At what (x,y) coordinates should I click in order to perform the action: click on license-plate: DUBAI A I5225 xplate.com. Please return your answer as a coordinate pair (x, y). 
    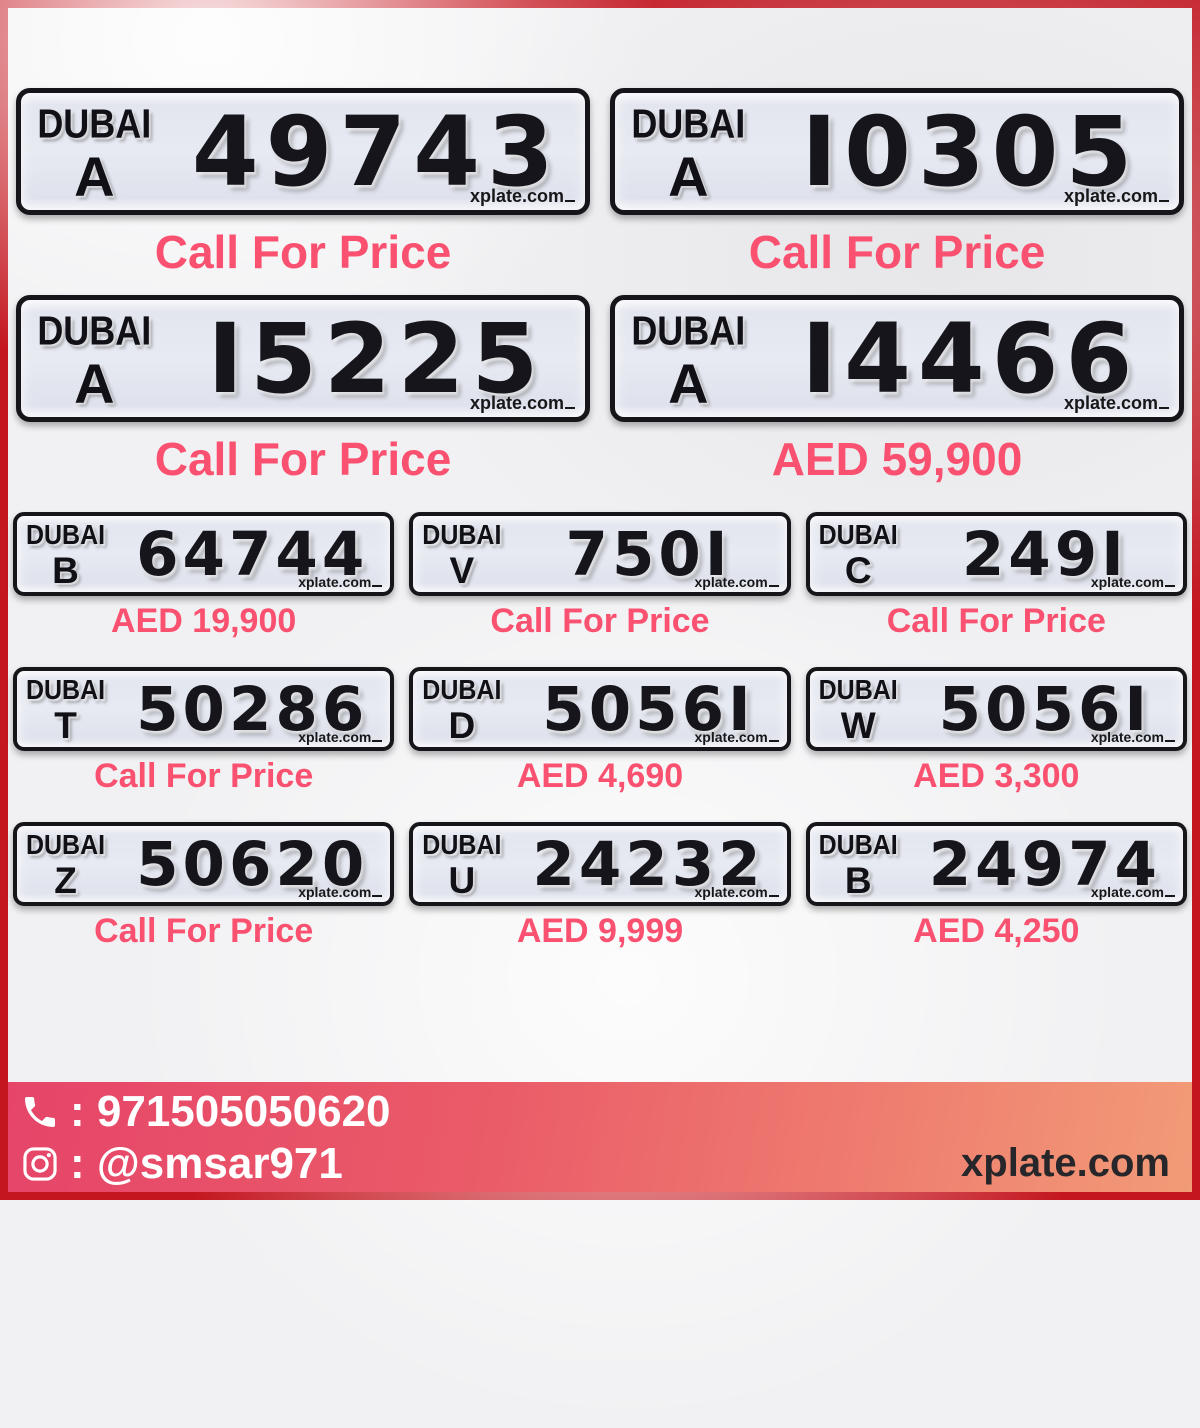
    Looking at the image, I should click on (303, 358).